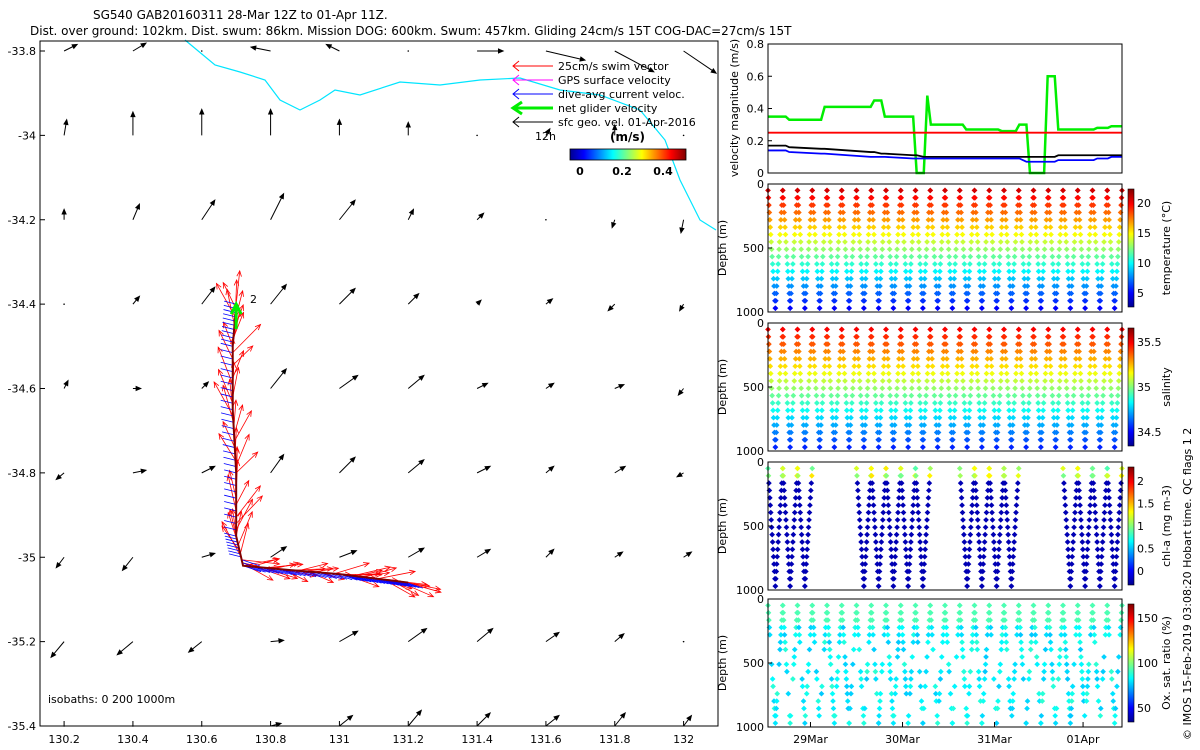 The image size is (1200, 750). What do you see at coordinates (1144, 708) in the screenshot?
I see `profile-colorbar-tick: 50` at bounding box center [1144, 708].